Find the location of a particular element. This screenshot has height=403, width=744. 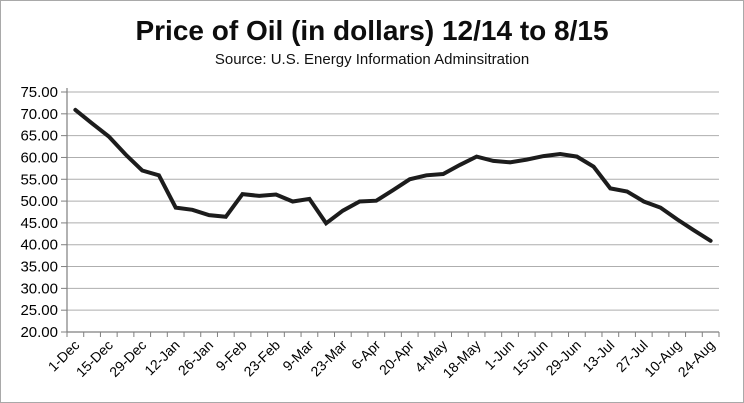

x-tick-label: 13-Jul is located at coordinates (598, 356).